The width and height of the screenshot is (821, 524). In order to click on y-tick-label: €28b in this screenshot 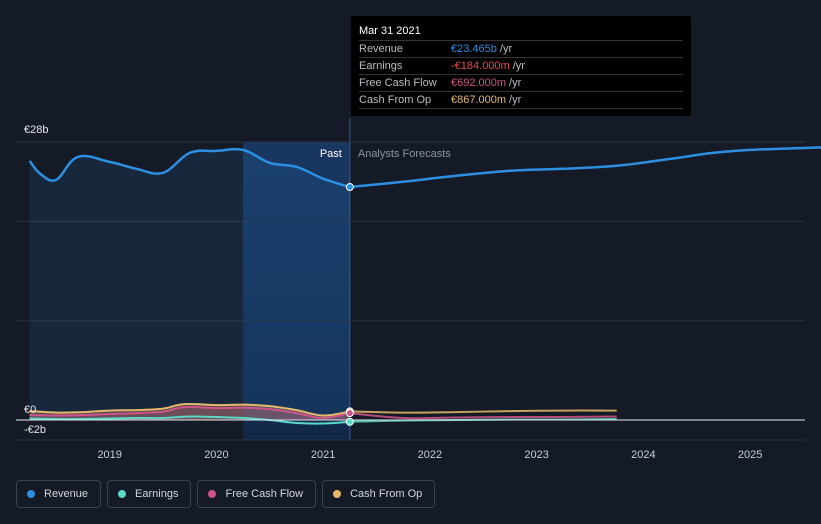, I will do `click(36, 130)`.